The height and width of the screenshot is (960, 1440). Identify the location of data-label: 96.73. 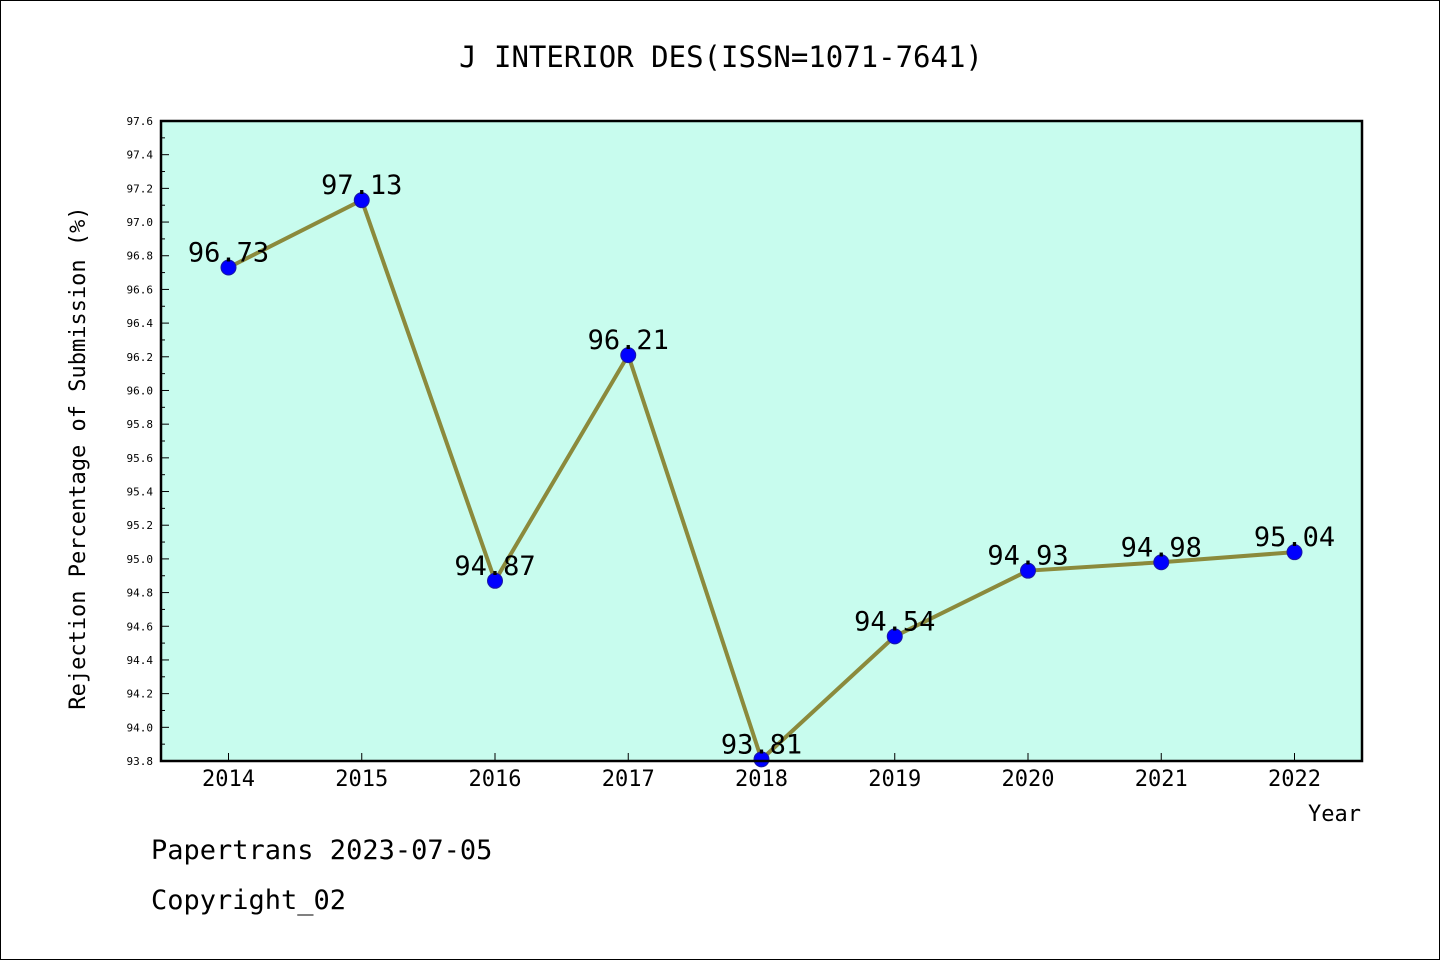
(228, 253).